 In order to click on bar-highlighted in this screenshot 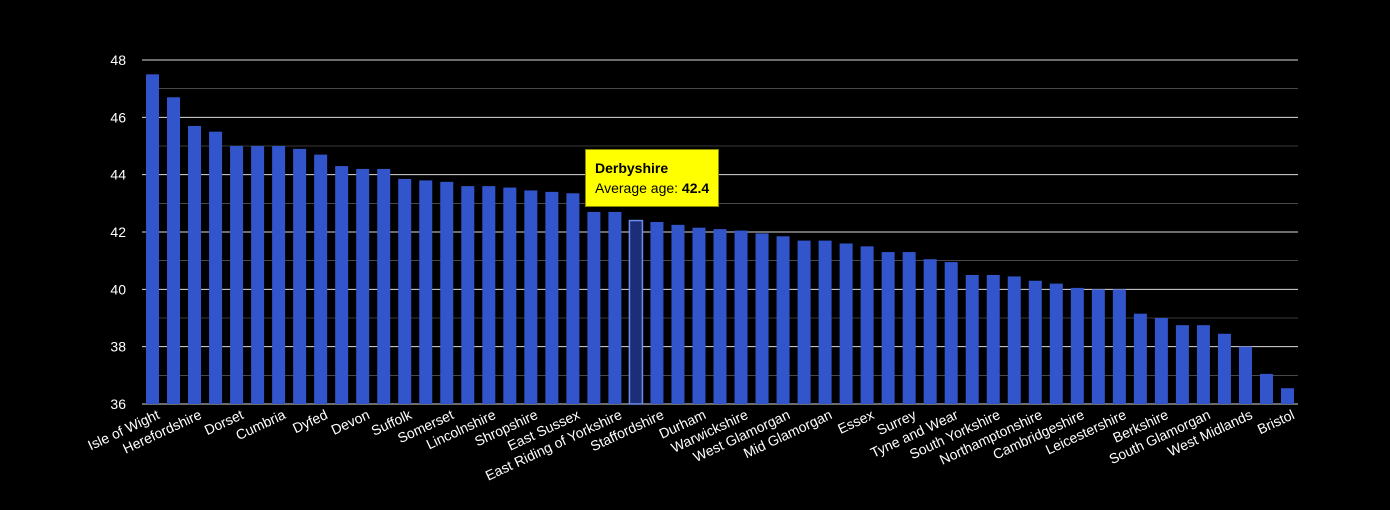, I will do `click(636, 312)`.